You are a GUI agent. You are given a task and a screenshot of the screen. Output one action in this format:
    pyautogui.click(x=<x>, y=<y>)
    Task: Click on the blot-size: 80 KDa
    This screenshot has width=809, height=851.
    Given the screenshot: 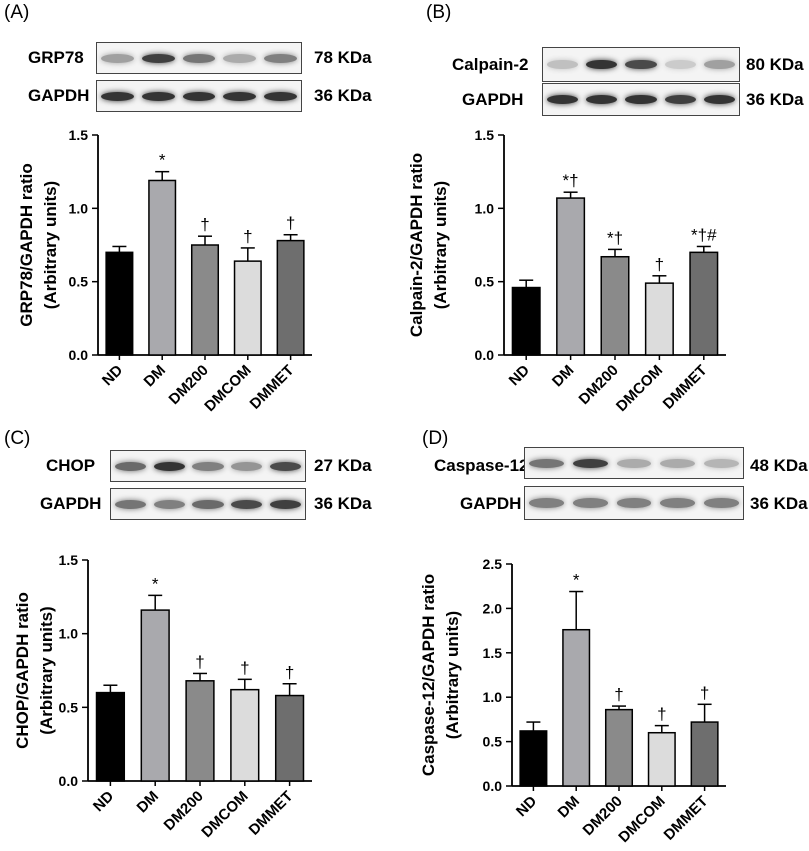 What is the action you would take?
    pyautogui.click(x=775, y=64)
    